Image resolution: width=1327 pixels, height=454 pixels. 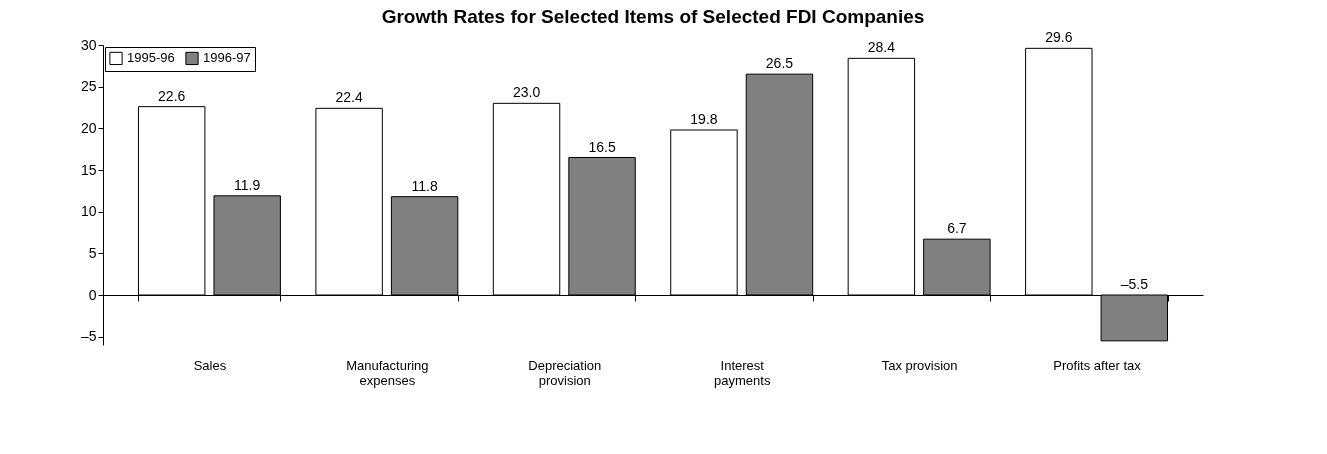 What do you see at coordinates (1097, 365) in the screenshot?
I see `x-tick-label: Profits after tax` at bounding box center [1097, 365].